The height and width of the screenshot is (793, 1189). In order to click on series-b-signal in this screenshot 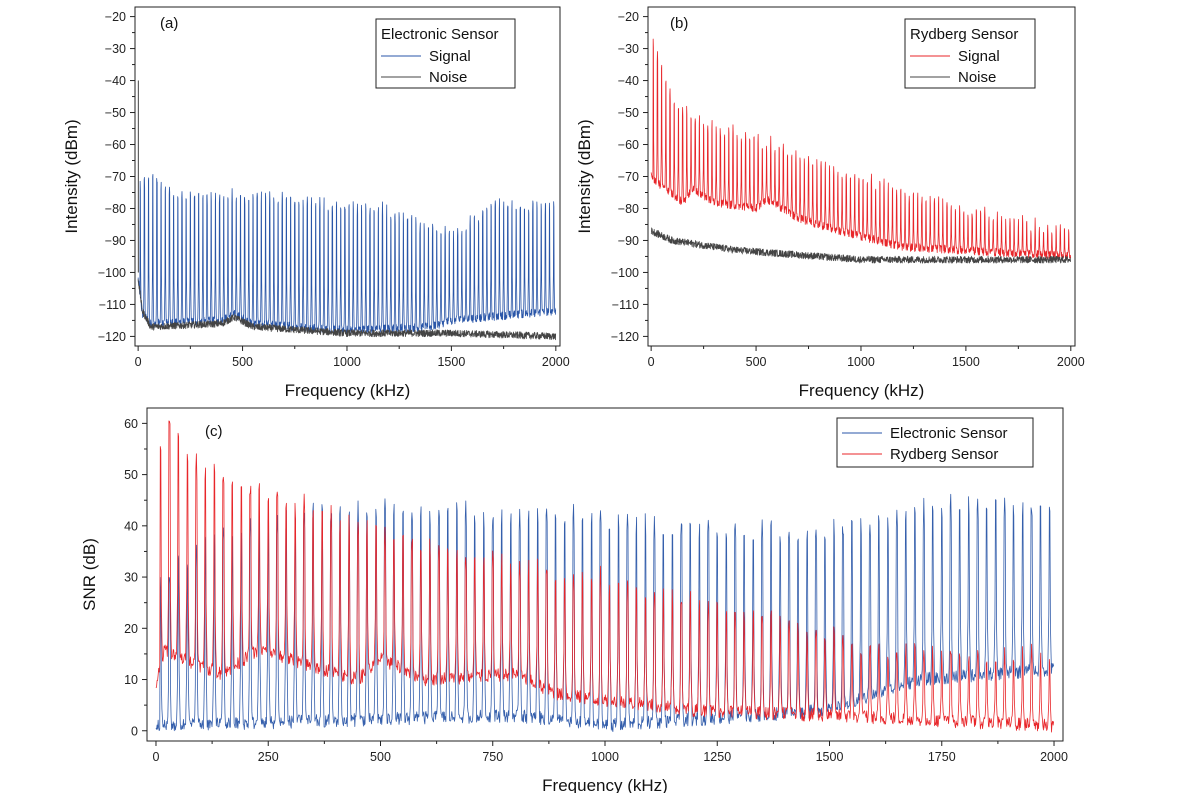, I will do `click(861, 149)`.